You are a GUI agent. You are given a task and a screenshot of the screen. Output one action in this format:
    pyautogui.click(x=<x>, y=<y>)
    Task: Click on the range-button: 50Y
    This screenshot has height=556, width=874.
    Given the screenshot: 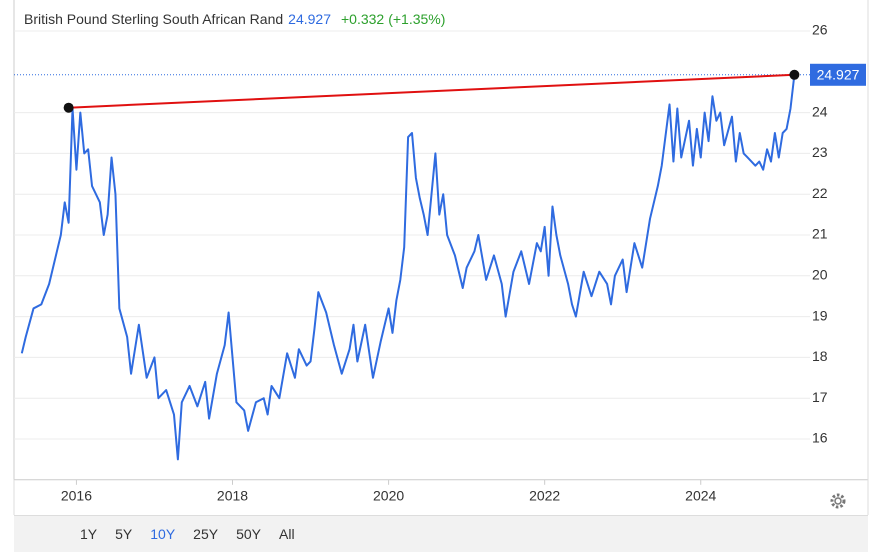 What is the action you would take?
    pyautogui.click(x=249, y=534)
    